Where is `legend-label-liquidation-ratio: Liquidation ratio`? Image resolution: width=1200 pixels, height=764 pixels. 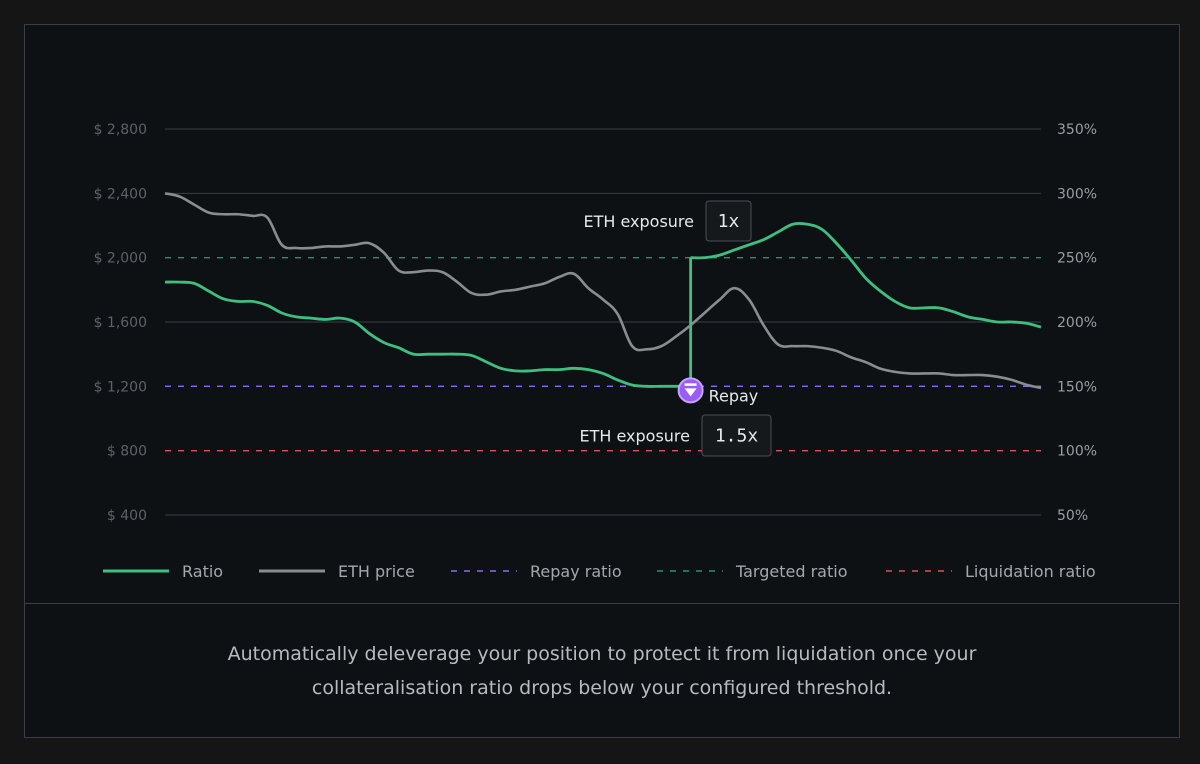 legend-label-liquidation-ratio: Liquidation ratio is located at coordinates (1030, 571).